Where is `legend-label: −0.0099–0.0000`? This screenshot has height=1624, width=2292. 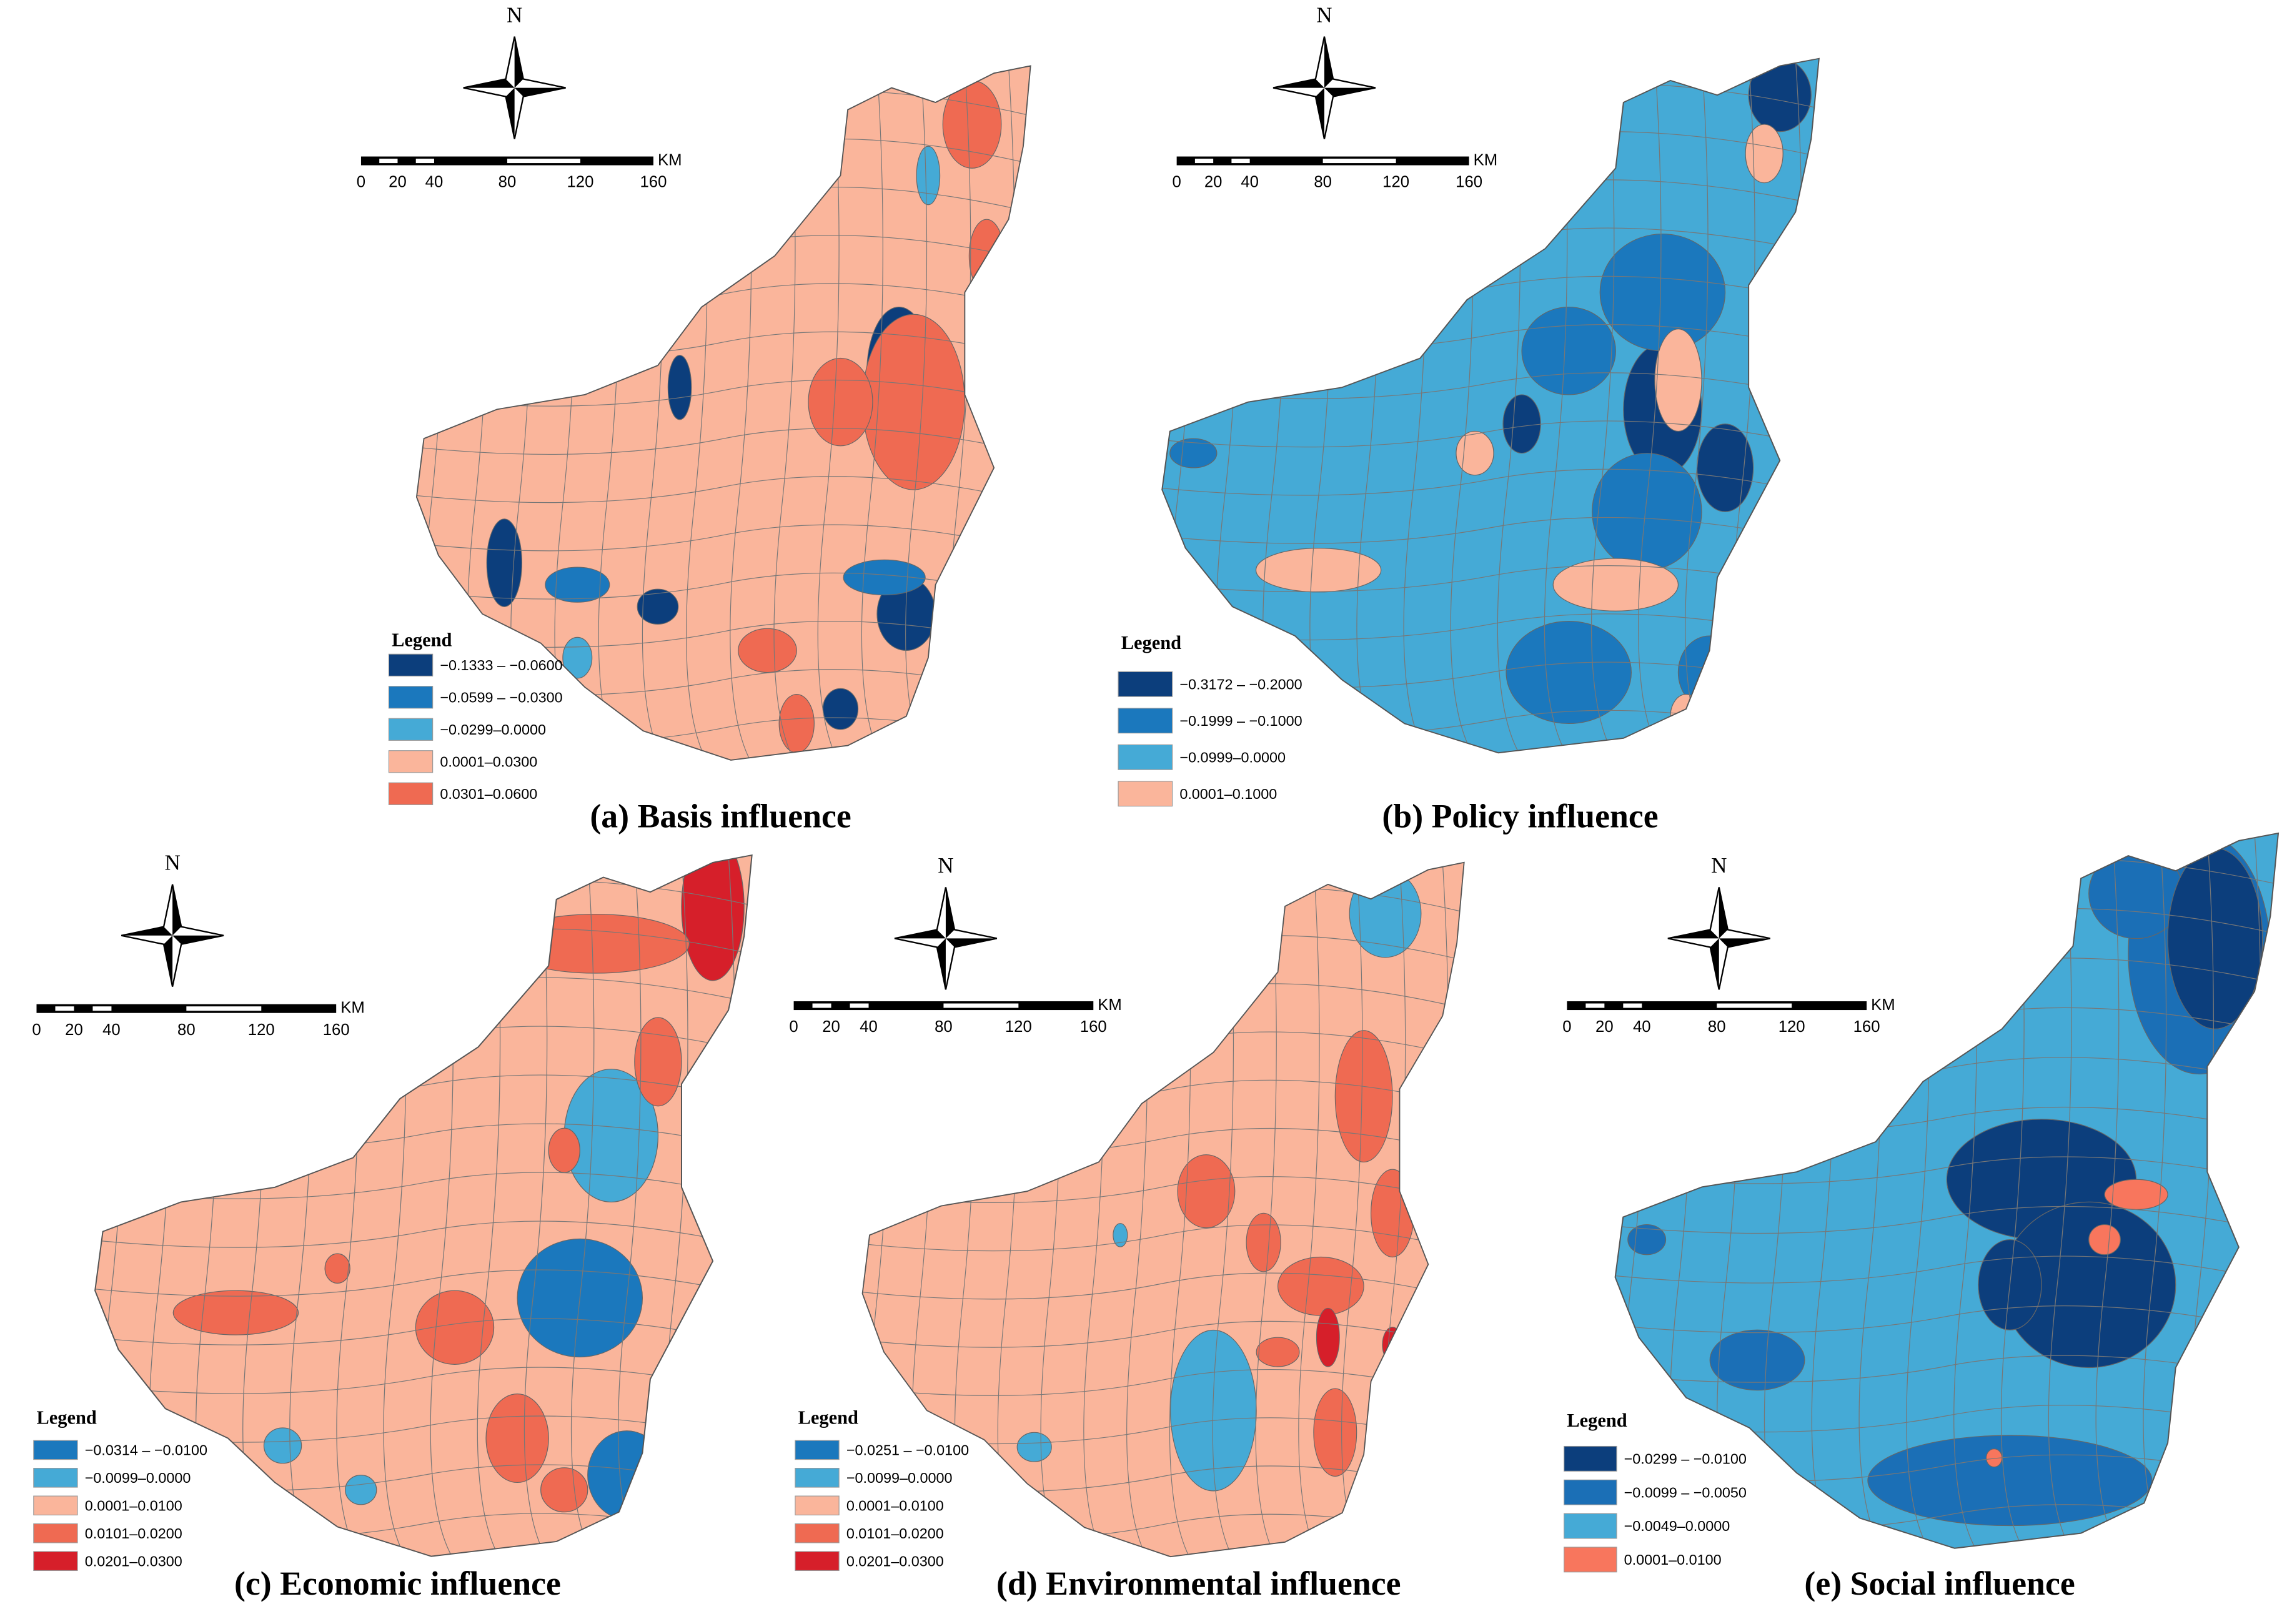
legend-label: −0.0099–0.0000 is located at coordinates (138, 1478).